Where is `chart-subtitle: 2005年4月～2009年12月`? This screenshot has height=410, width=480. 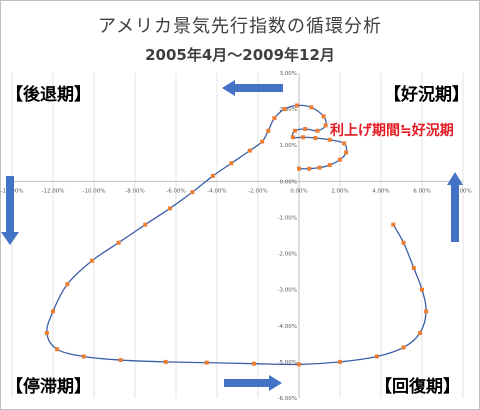
chart-subtitle: 2005年4月～2009年12月 is located at coordinates (240, 55).